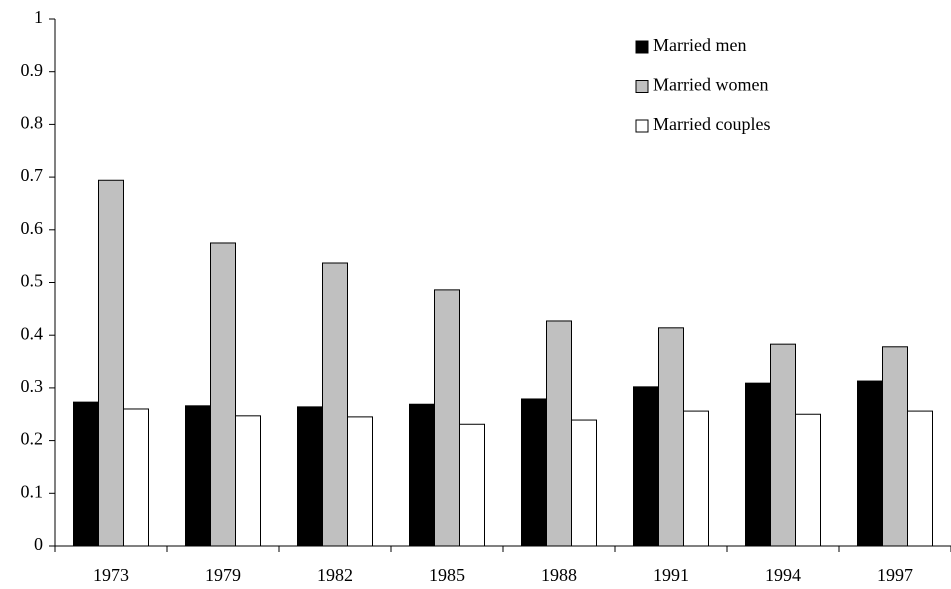 The image size is (951, 589). Describe the element at coordinates (111, 575) in the screenshot. I see `x-tick-label: 1973` at that location.